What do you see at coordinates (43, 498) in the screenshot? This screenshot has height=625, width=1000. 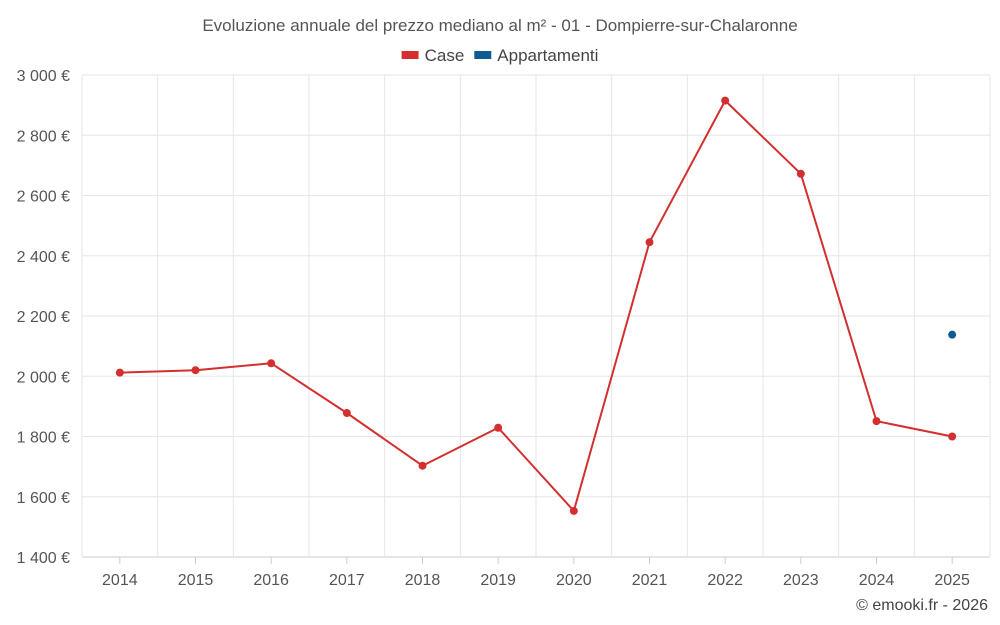 I see `y-tick-label: 1 600 €` at bounding box center [43, 498].